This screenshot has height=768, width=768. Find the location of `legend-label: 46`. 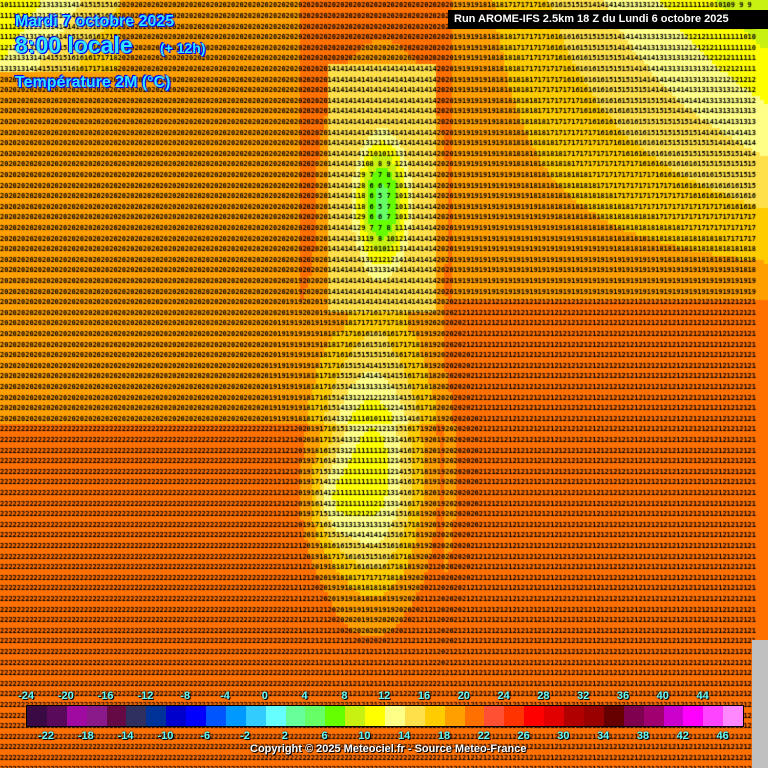

legend-label: 46 is located at coordinates (722, 736).